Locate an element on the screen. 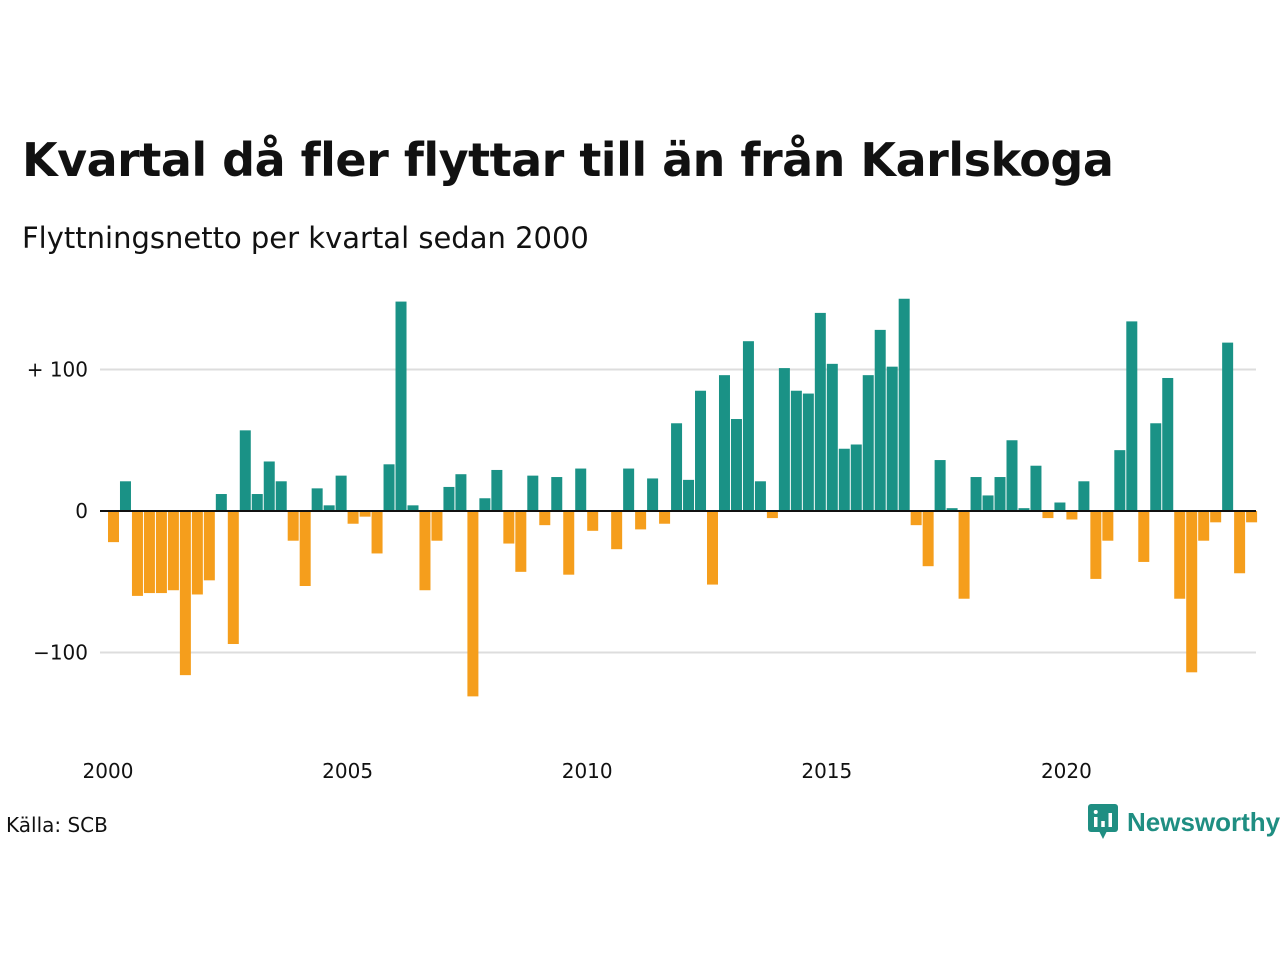 This screenshot has height=960, width=1280. bar: 2004 Q3: 4 is located at coordinates (329, 508).